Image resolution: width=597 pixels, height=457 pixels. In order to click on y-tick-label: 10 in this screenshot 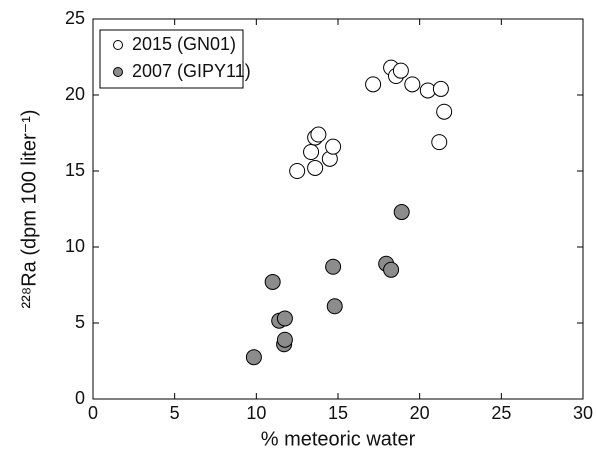, I will do `click(75, 246)`.